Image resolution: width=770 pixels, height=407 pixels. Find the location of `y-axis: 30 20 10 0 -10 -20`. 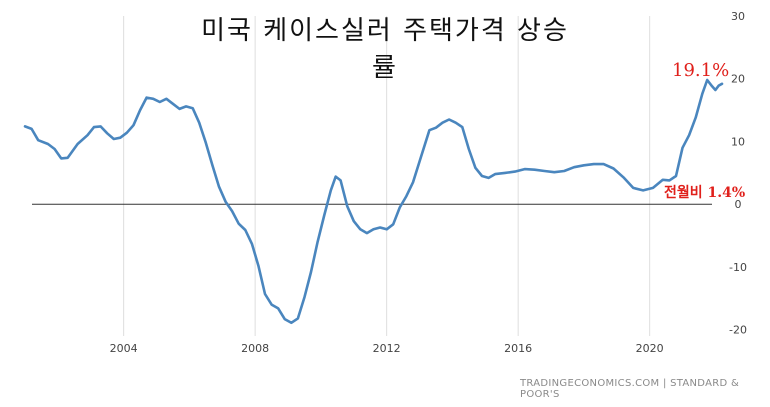

y-axis: 30 20 10 0 -10 -20 is located at coordinates (738, 173).